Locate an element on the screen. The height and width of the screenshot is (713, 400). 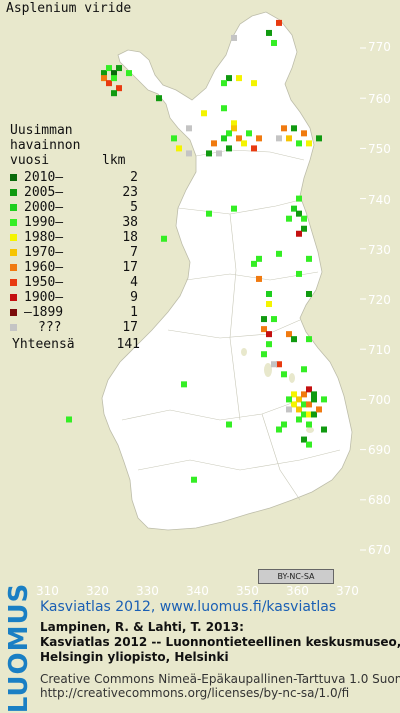
legend-count: 4 is located at coordinates (134, 282).